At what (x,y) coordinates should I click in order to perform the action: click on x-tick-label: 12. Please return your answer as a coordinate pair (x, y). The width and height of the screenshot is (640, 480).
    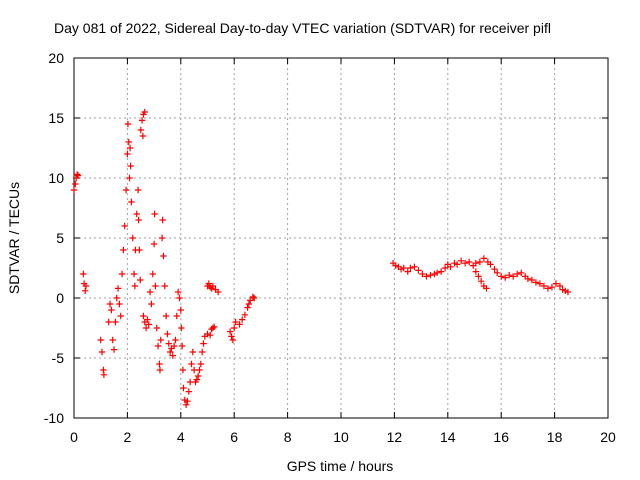
    Looking at the image, I should click on (395, 437).